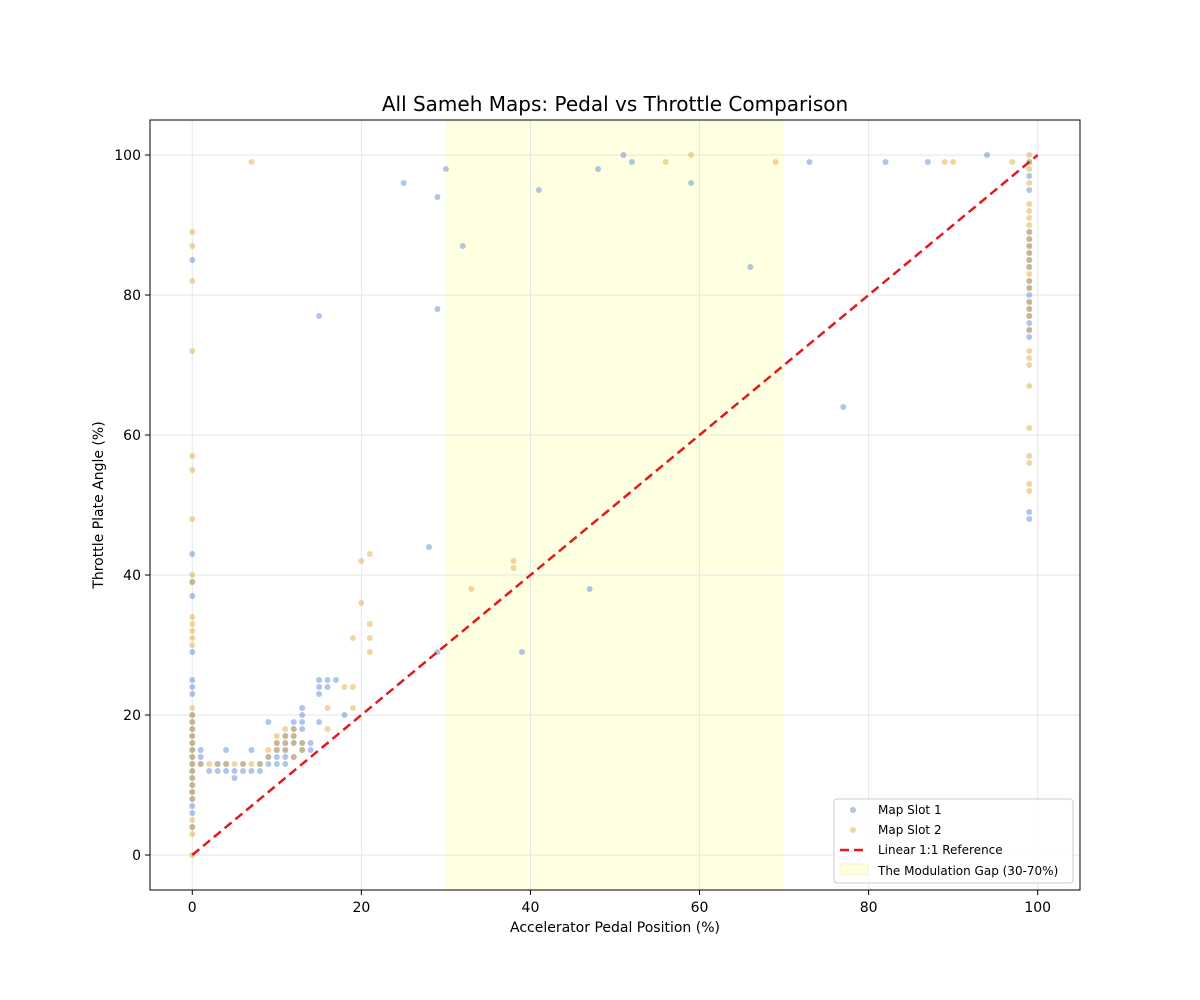 This screenshot has height=1000, width=1200. Describe the element at coordinates (361, 908) in the screenshot. I see `x-tick-label: 20` at that location.